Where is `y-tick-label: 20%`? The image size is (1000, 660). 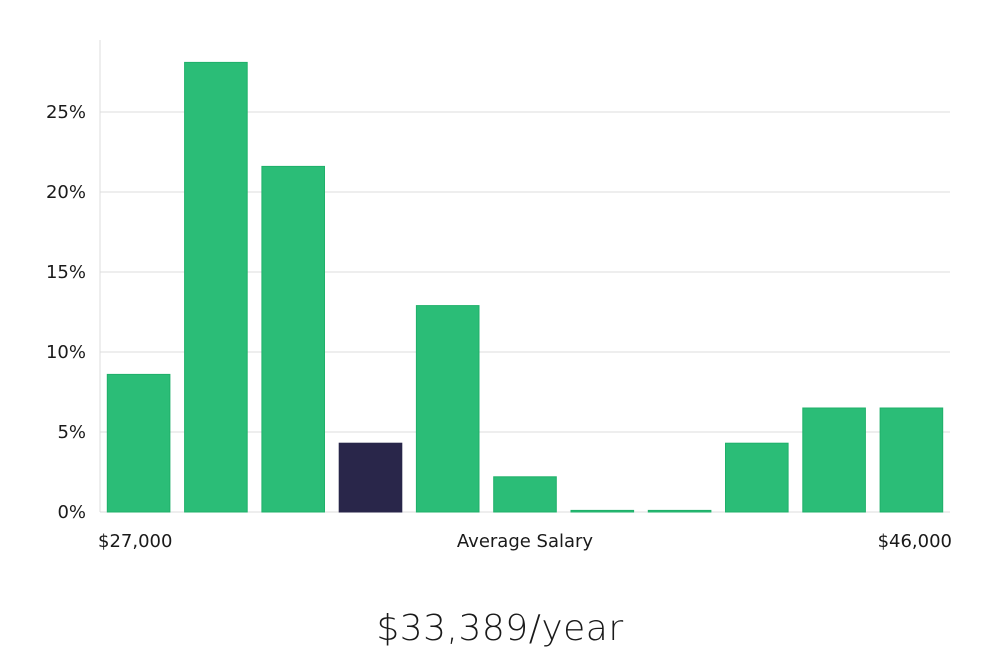 y-tick-label: 20% is located at coordinates (66, 192).